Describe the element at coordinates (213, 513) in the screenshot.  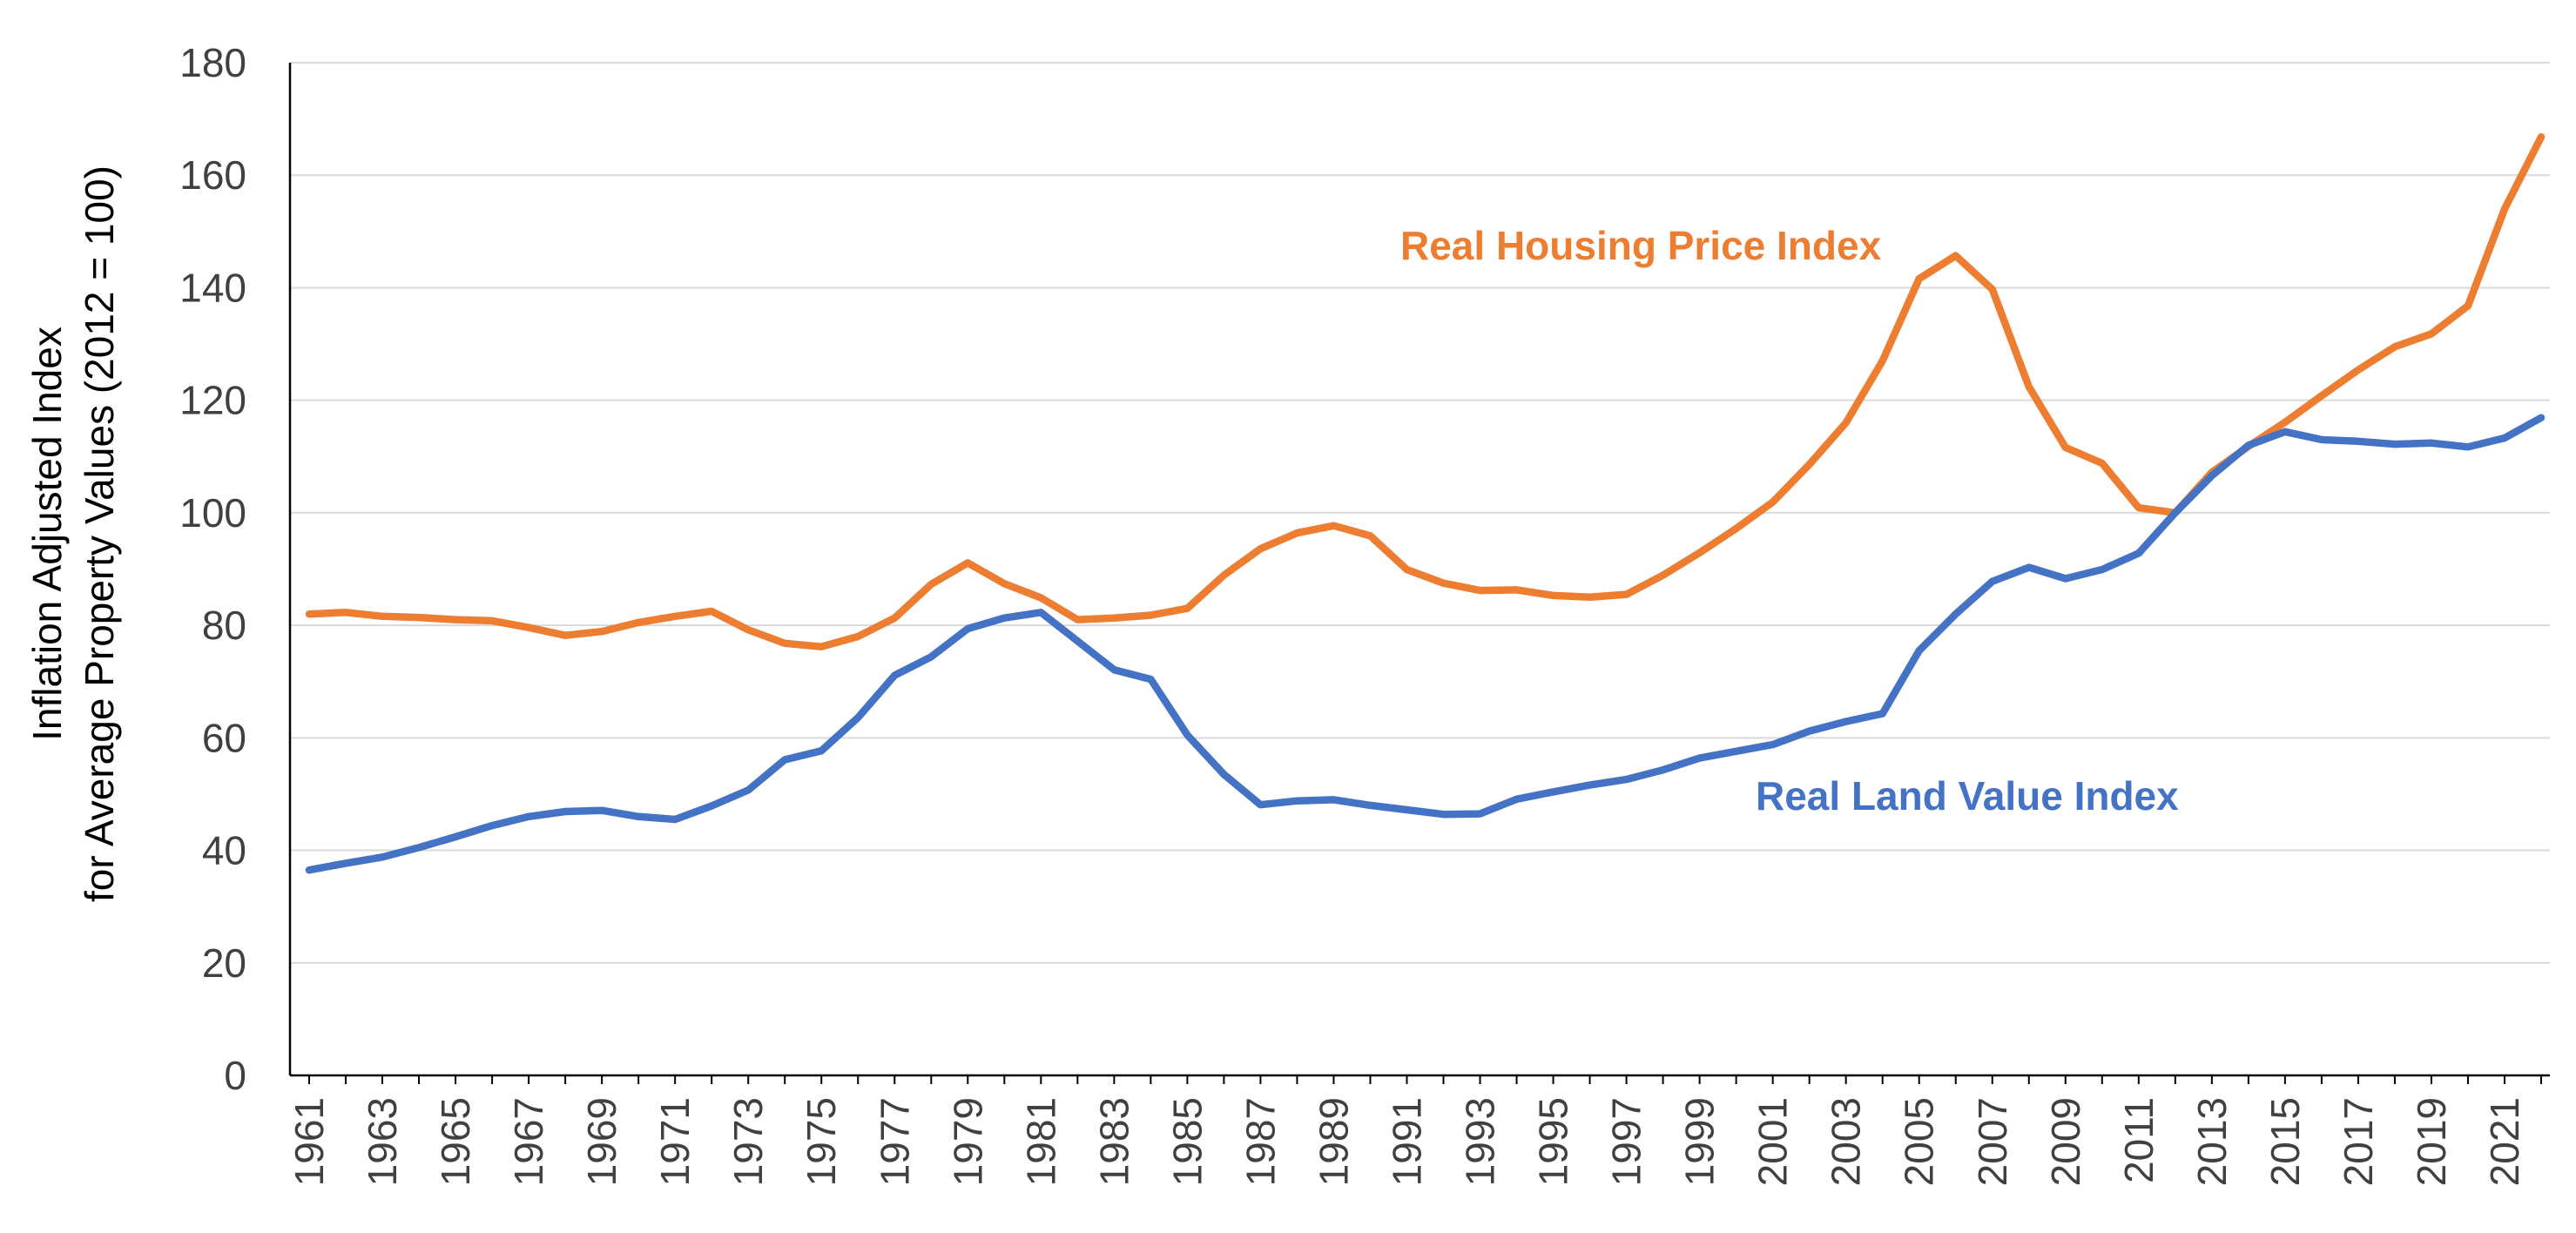
I see `y-tick-label-100: 100` at that location.